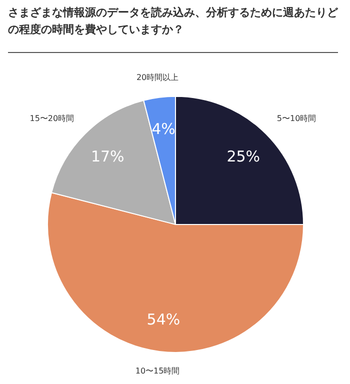 This screenshot has width=350, height=384. I want to click on data-label: 54%, so click(163, 319).